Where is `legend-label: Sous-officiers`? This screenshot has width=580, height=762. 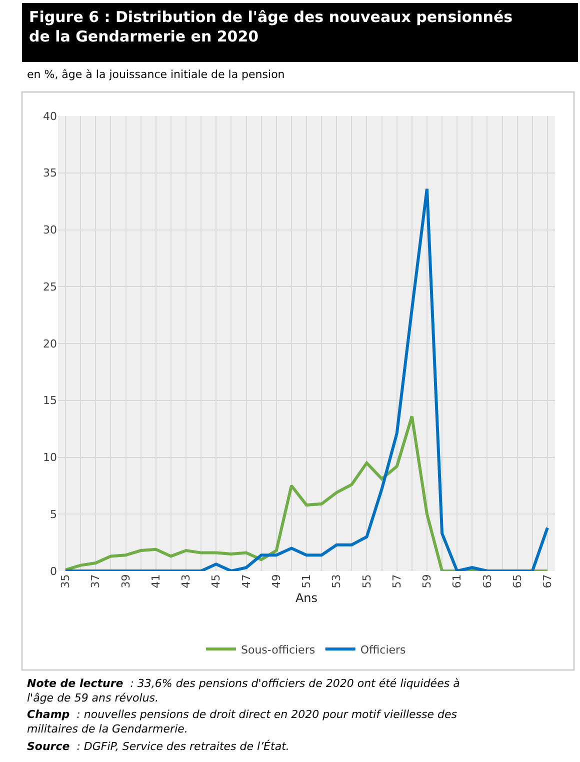 legend-label: Sous-officiers is located at coordinates (278, 649).